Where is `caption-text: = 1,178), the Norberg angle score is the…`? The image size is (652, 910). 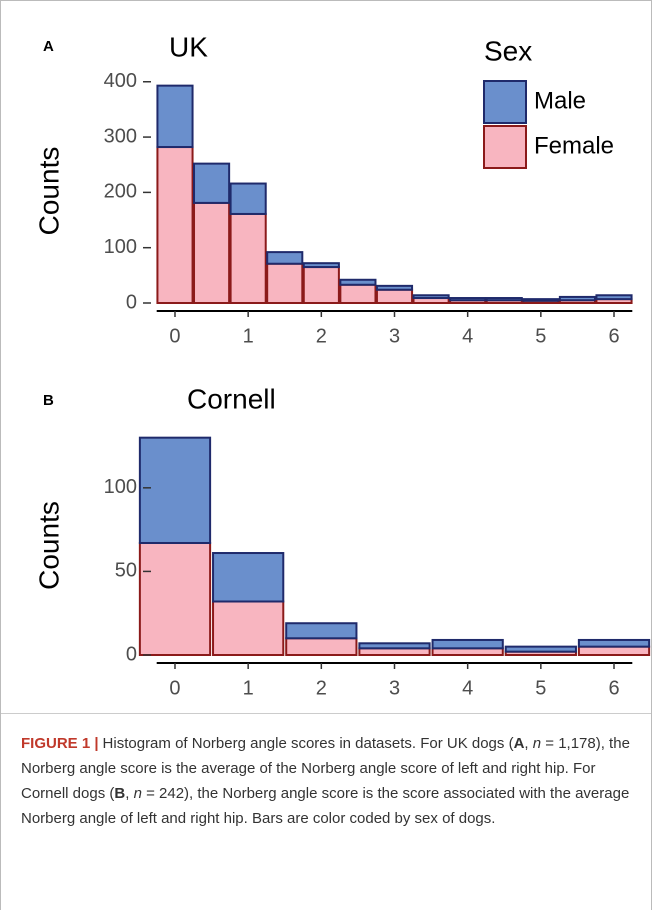 caption-text: = 1,178), the Norberg angle score is the… is located at coordinates (325, 768).